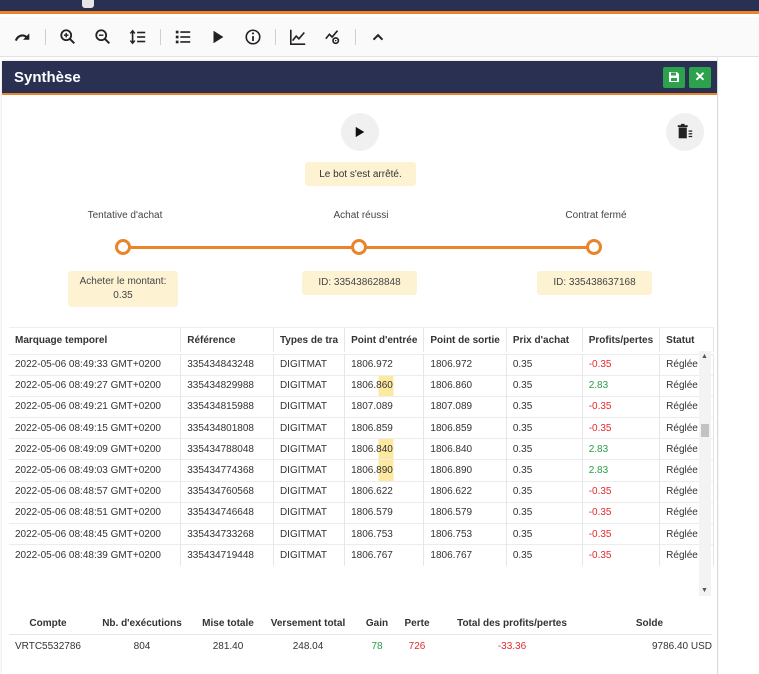  I want to click on redo-icon, so click(23, 37).